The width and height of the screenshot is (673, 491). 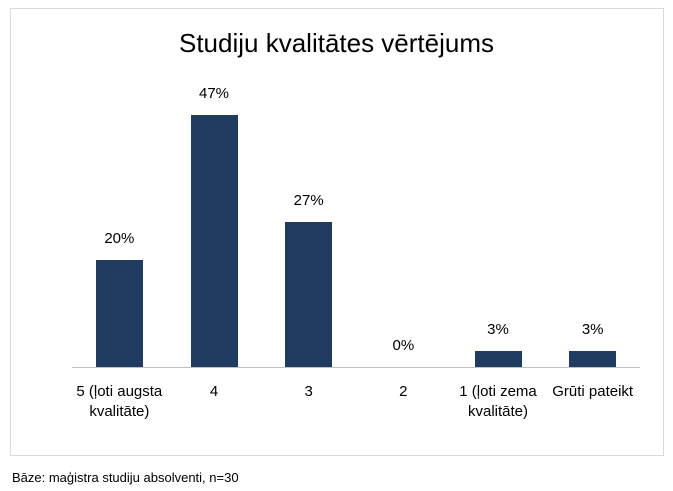 What do you see at coordinates (593, 391) in the screenshot?
I see `x-tick-label: Grūti pateikt` at bounding box center [593, 391].